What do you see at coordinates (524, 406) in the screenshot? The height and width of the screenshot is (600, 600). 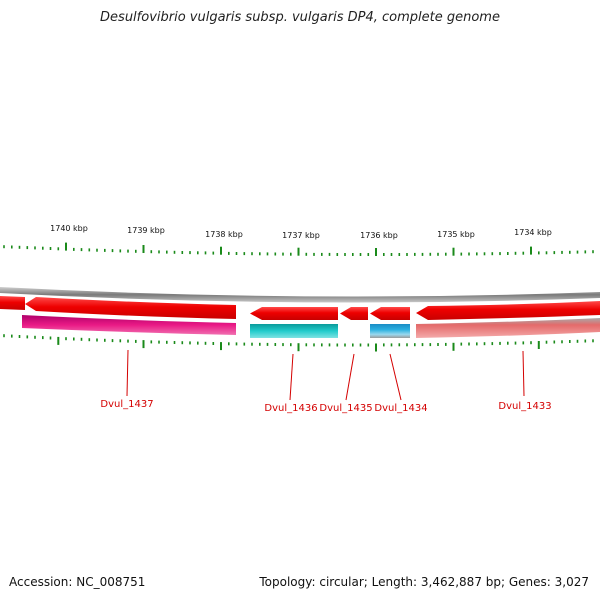 I see `gene-label-dvul-1433: Dvul_1433` at bounding box center [524, 406].